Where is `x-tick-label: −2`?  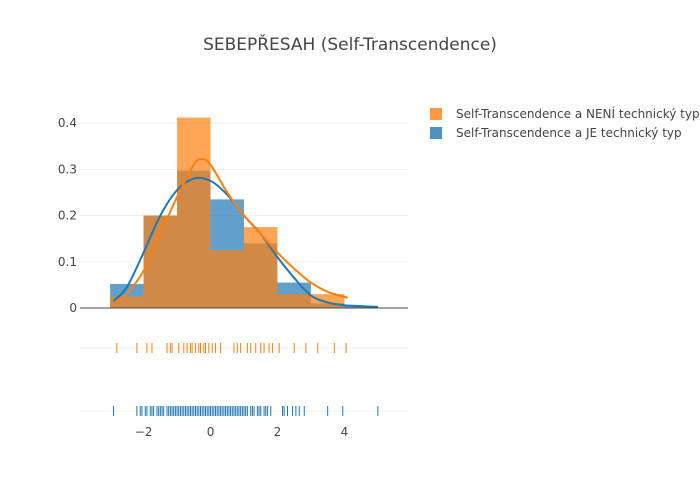 x-tick-label: −2 is located at coordinates (144, 432).